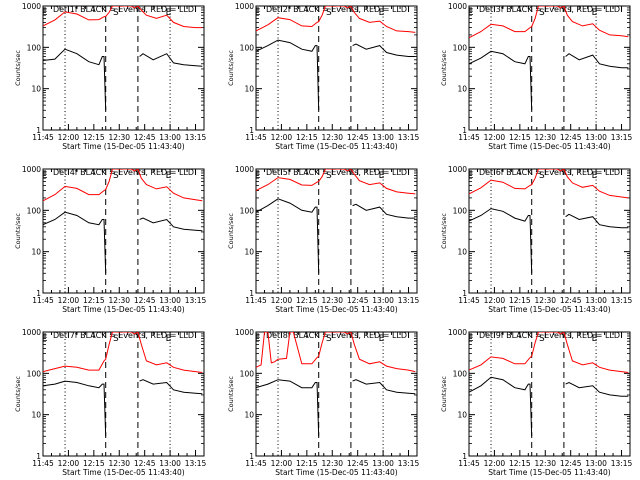 The image size is (640, 480). Describe the element at coordinates (549, 335) in the screenshot. I see `panel-title: Det 9f BLACK = Events, RED = LLD` at that location.